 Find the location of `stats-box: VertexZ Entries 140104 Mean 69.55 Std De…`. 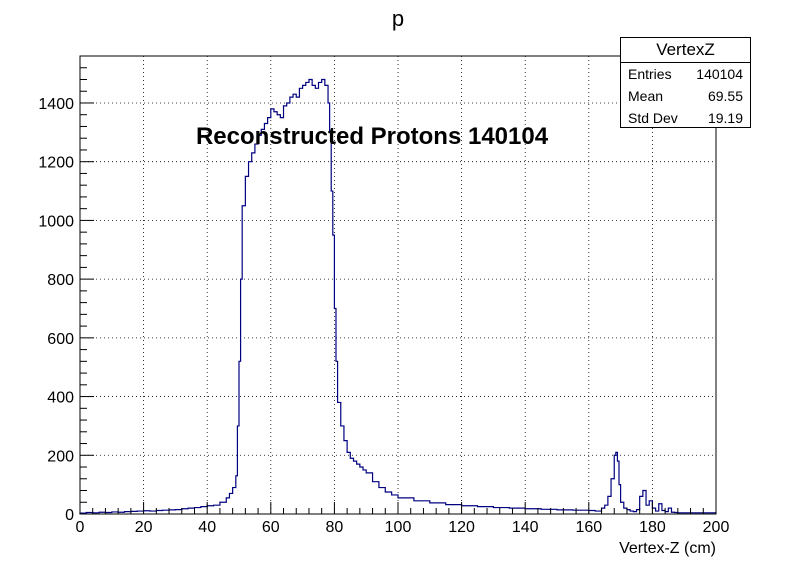

stats-box: VertexZ Entries 140104 Mean 69.55 Std De… is located at coordinates (685, 82).